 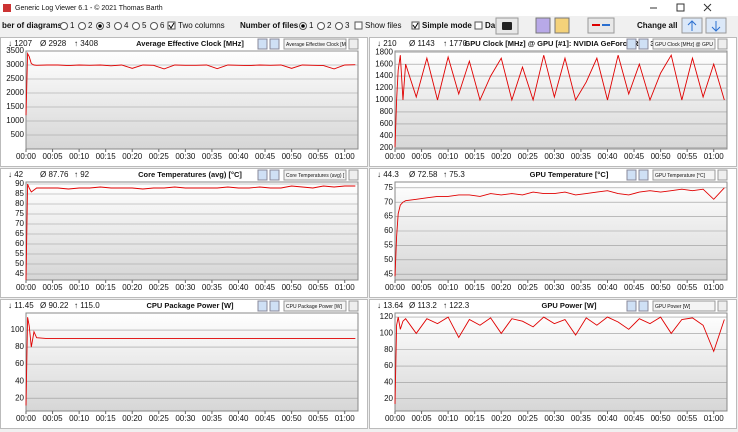 What do you see at coordinates (384, 75) in the screenshot?
I see `y-tick-label: 1400` at bounding box center [384, 75].